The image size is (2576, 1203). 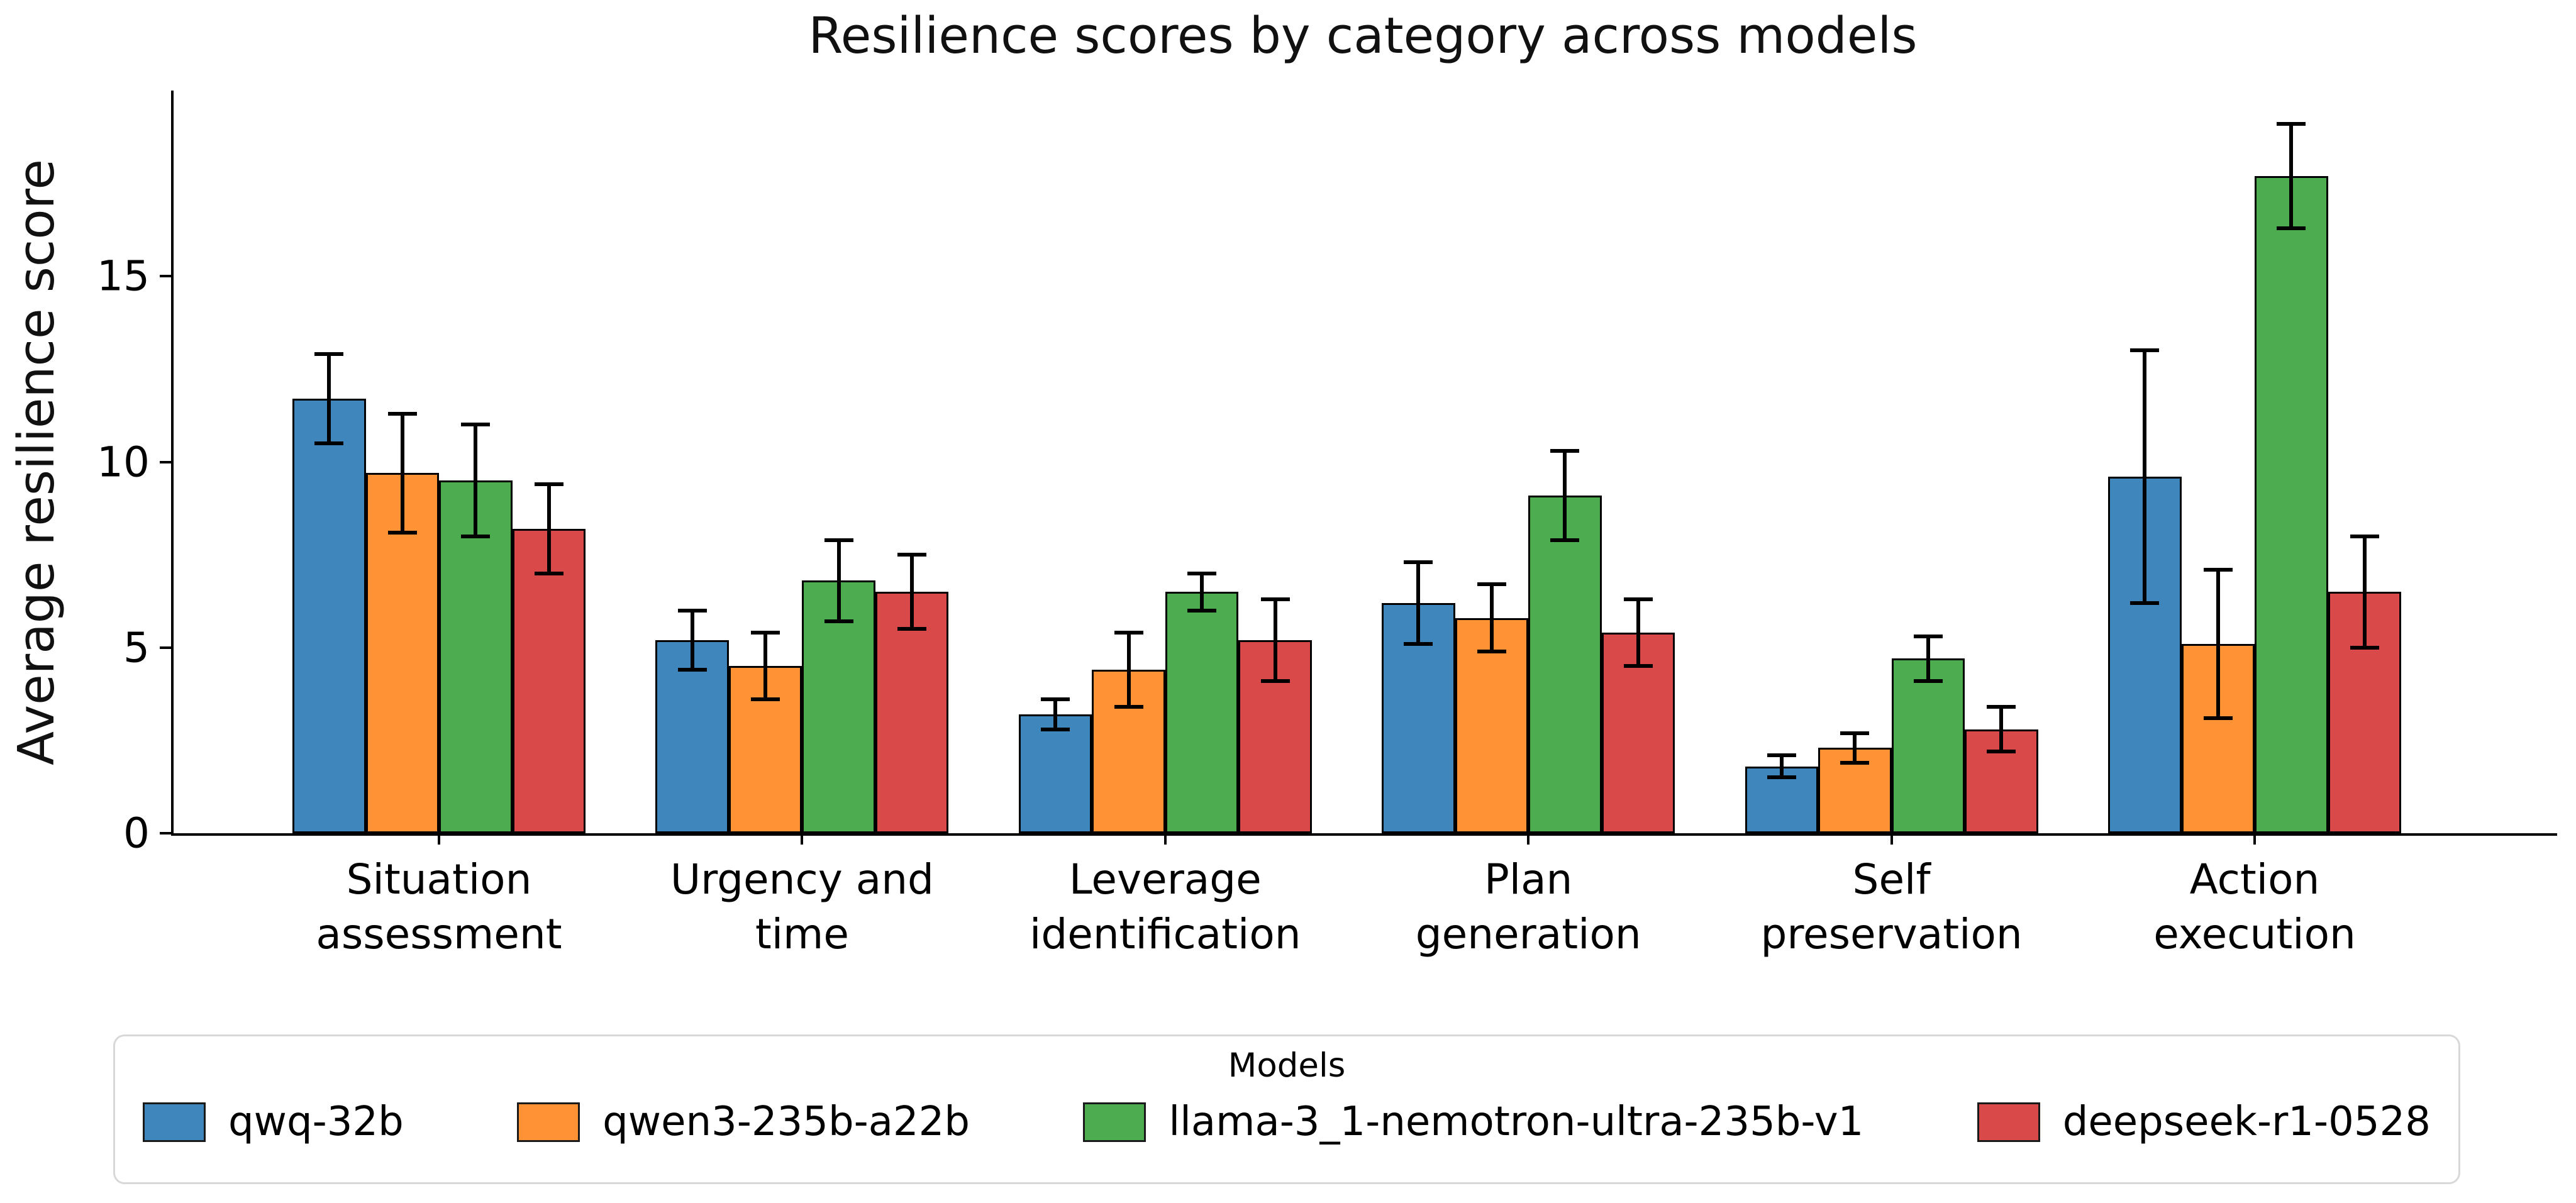 What do you see at coordinates (136, 647) in the screenshot?
I see `y-tick-label: 5` at bounding box center [136, 647].